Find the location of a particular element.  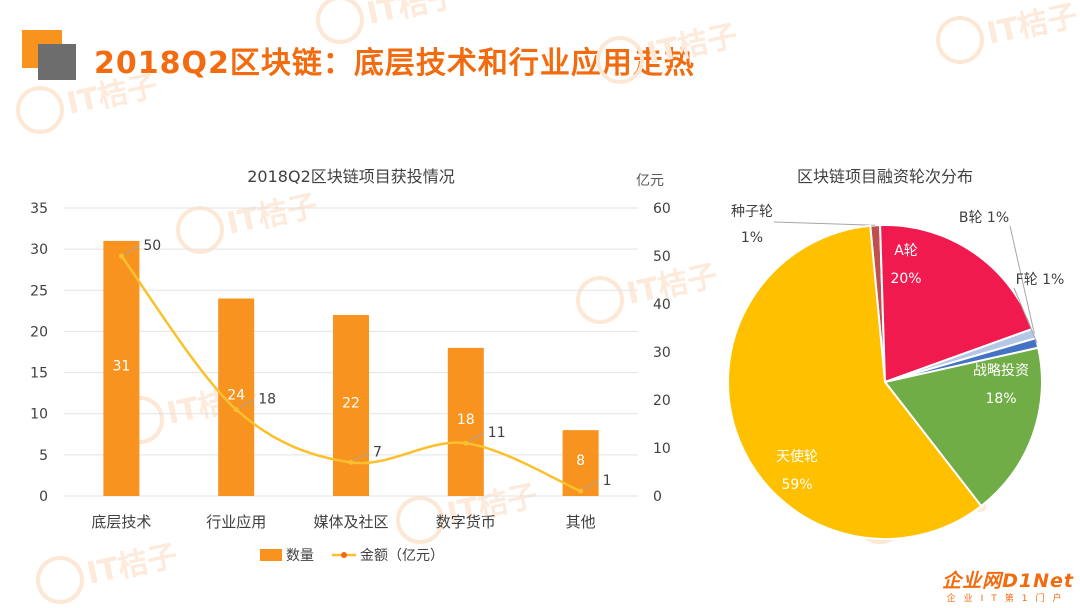

y-tick-label: 15 is located at coordinates (39, 374).